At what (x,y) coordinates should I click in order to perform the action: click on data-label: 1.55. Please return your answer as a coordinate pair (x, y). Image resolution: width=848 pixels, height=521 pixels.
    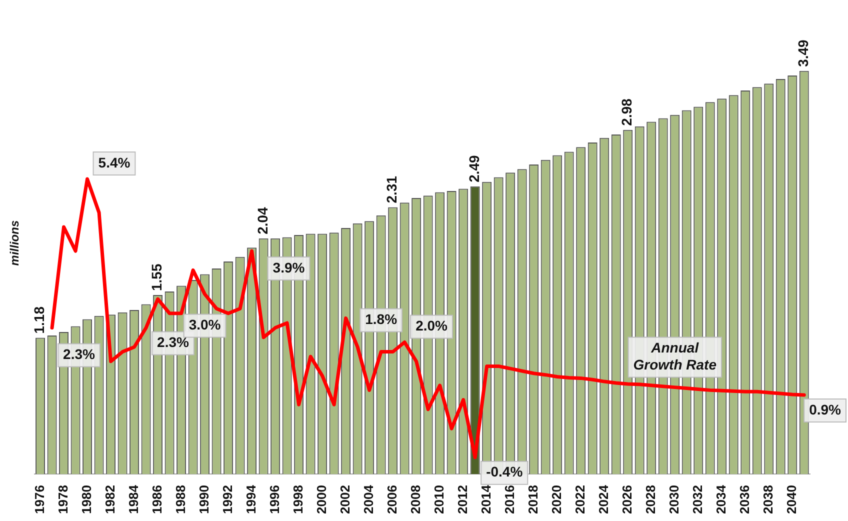
    Looking at the image, I should click on (156, 278).